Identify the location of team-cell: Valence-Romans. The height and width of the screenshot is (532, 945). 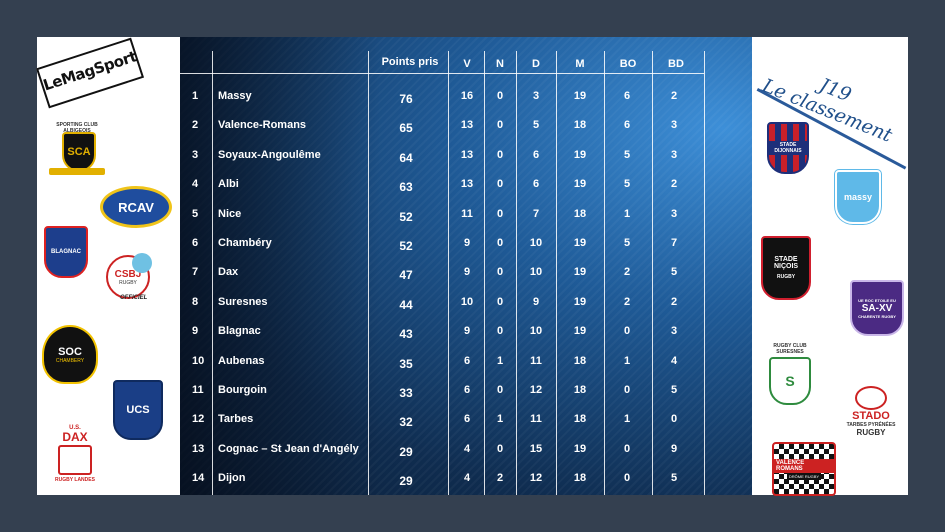
(262, 125).